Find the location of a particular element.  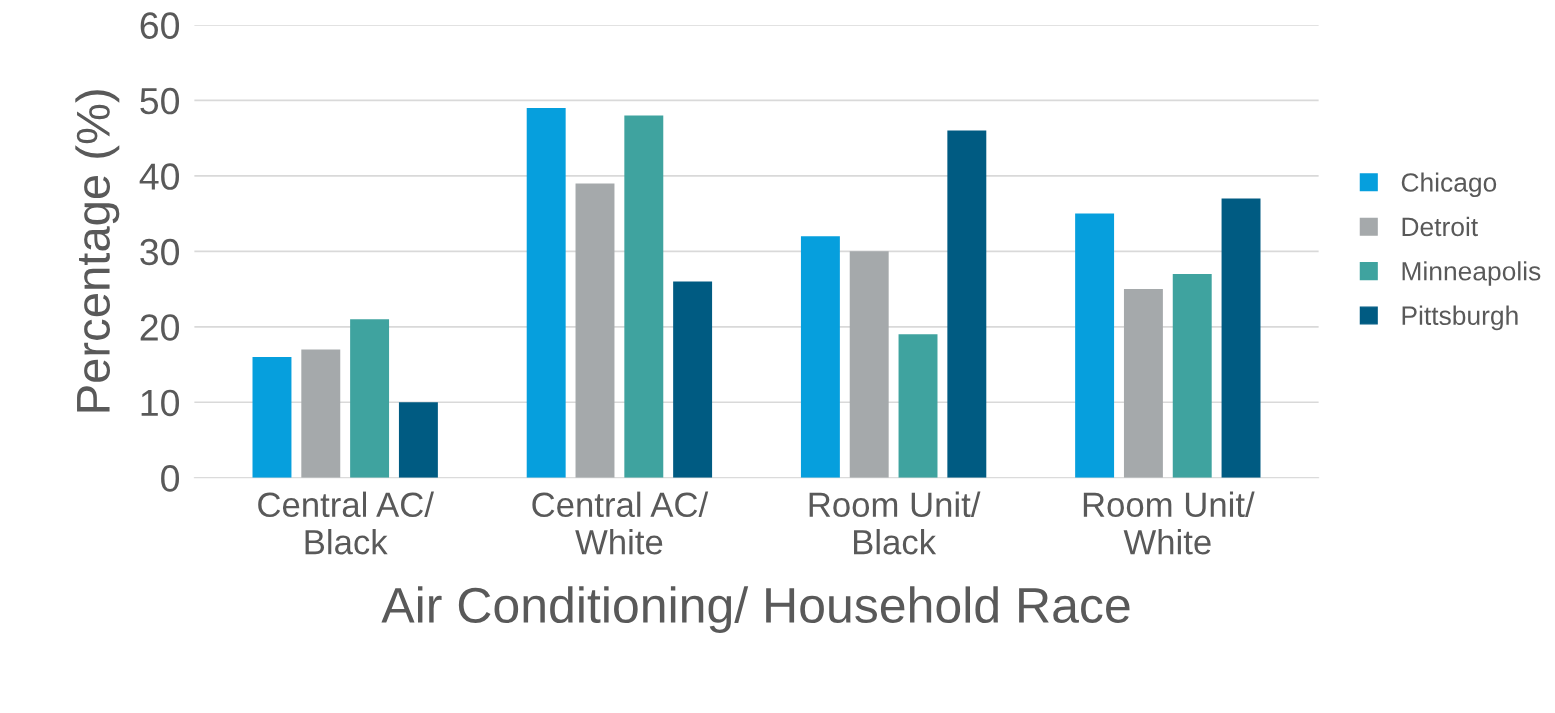

x-tick-label: Central AC/ Black is located at coordinates (346, 523).